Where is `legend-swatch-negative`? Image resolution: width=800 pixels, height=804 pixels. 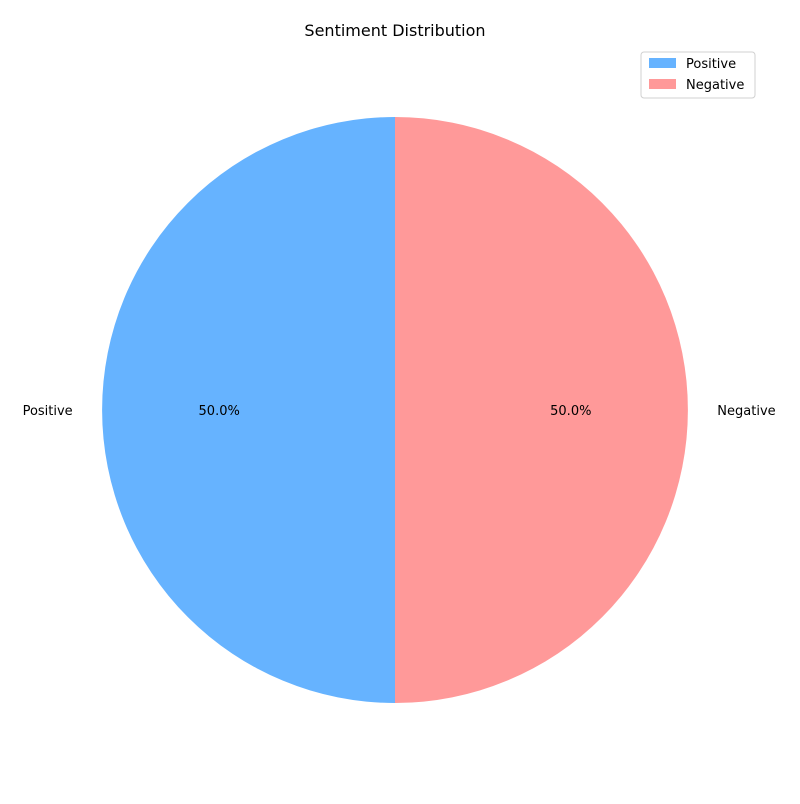 legend-swatch-negative is located at coordinates (662, 84).